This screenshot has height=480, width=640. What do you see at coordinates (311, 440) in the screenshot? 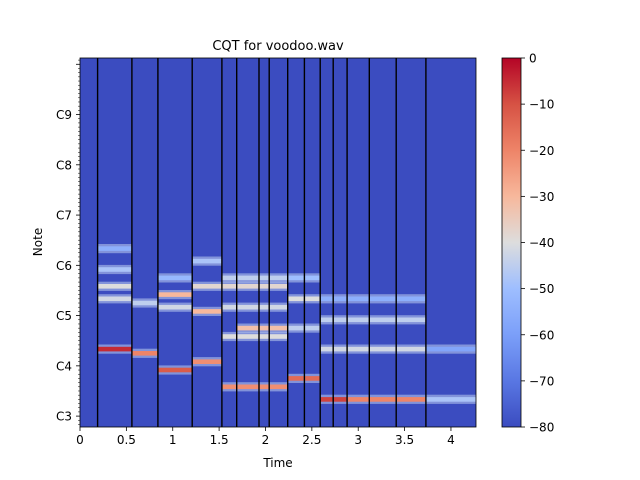
I see `x-tick-label: 2.5` at bounding box center [311, 440].